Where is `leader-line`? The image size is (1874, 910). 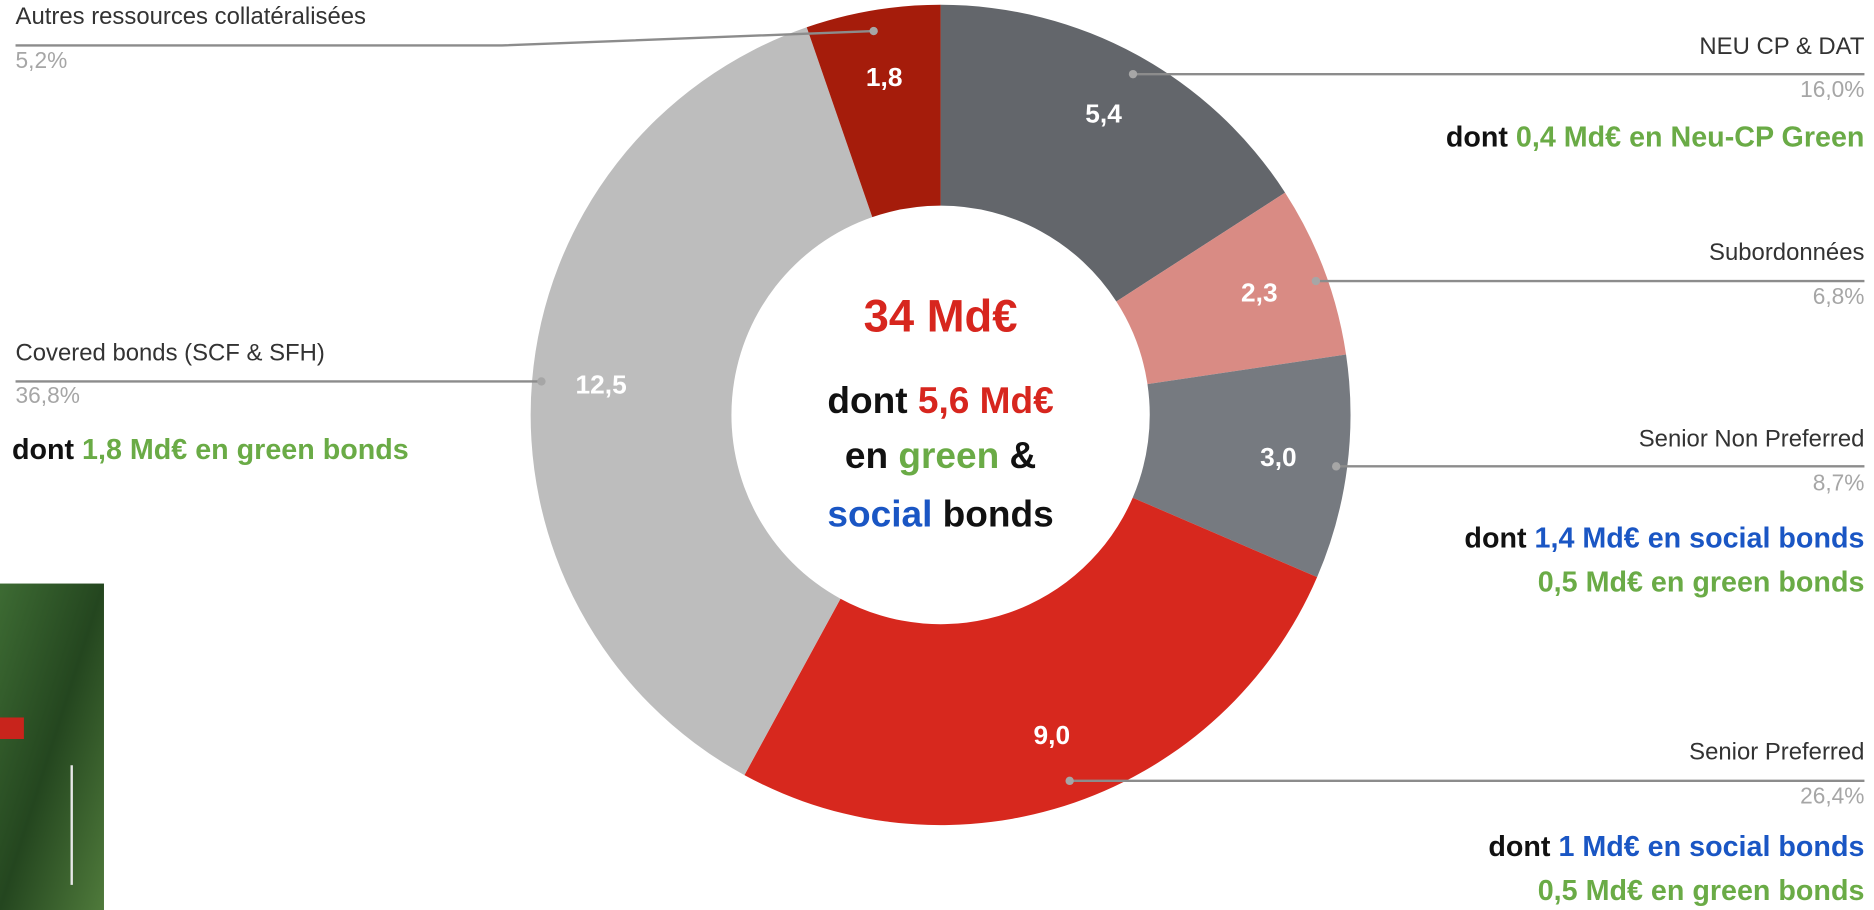 leader-line is located at coordinates (444, 38).